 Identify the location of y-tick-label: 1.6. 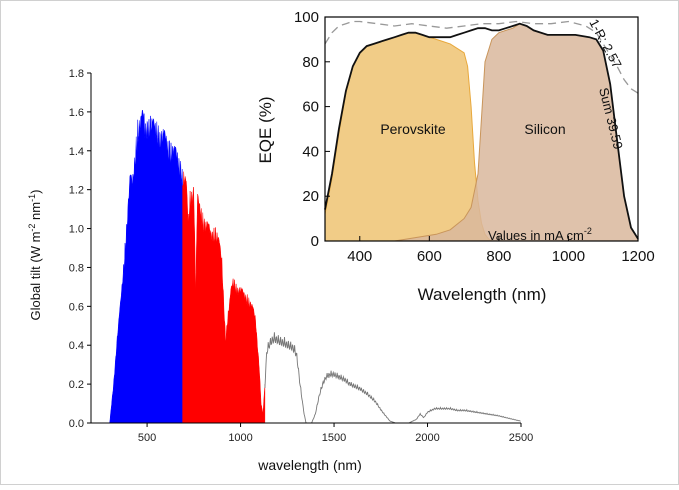
(76, 113).